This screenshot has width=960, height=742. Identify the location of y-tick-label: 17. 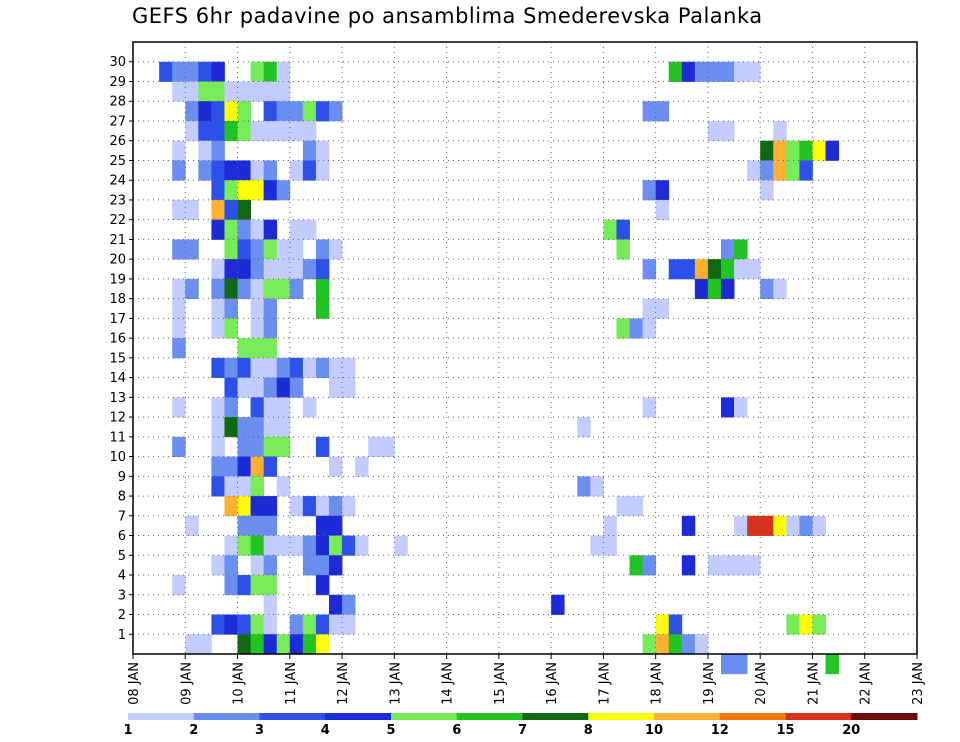
(117, 319).